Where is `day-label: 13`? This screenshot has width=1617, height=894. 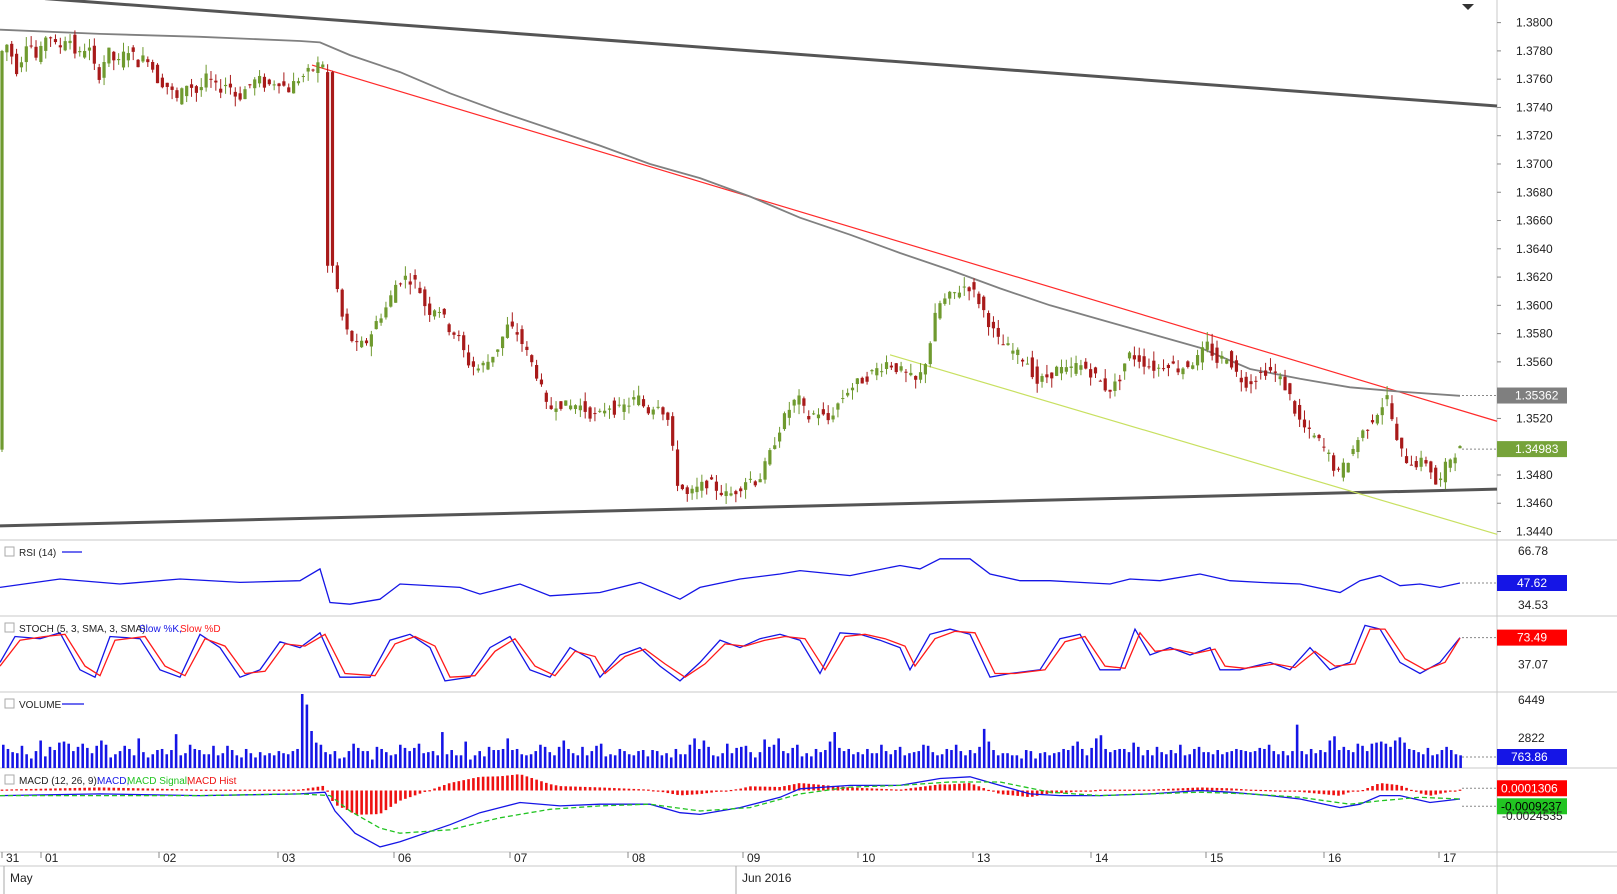 day-label: 13 is located at coordinates (984, 858).